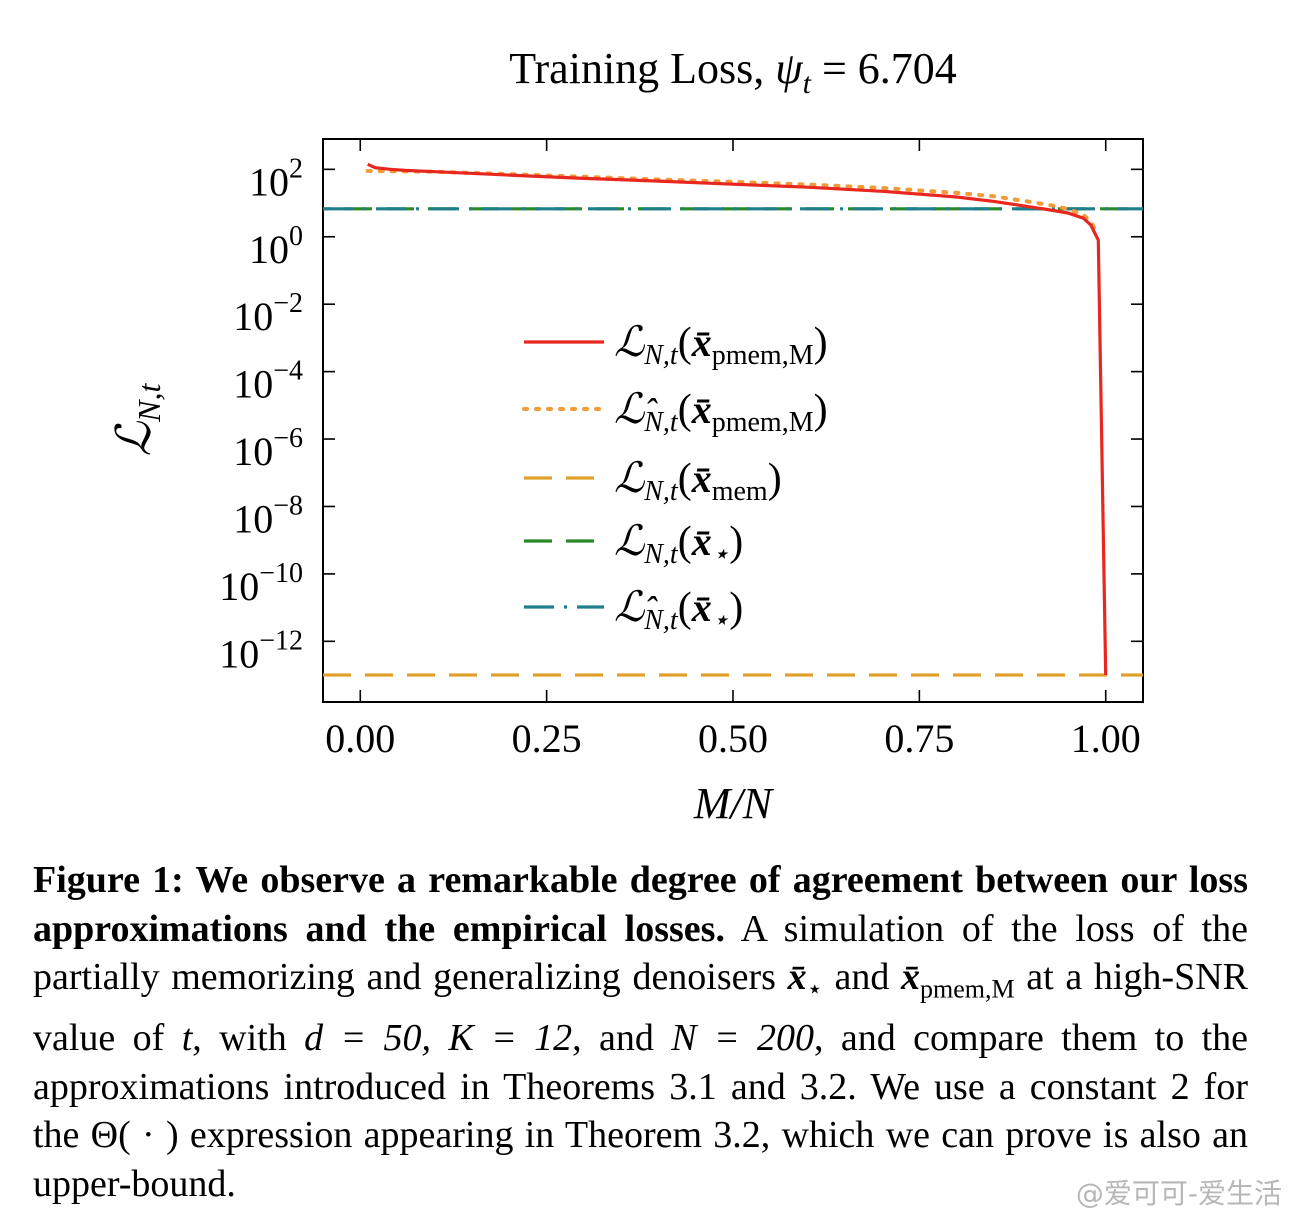 The height and width of the screenshot is (1218, 1294). I want to click on caption-text-4: , with, so click(248, 1038).